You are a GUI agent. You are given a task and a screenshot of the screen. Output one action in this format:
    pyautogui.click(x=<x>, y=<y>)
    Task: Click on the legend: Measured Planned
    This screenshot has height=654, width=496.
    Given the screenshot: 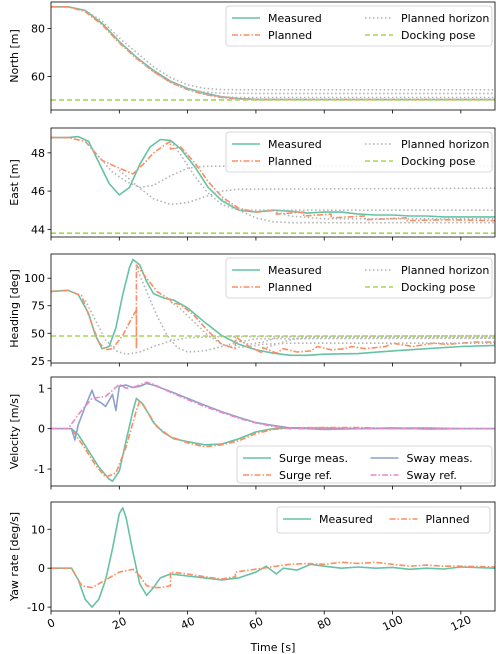 What is the action you would take?
    pyautogui.click(x=383, y=520)
    